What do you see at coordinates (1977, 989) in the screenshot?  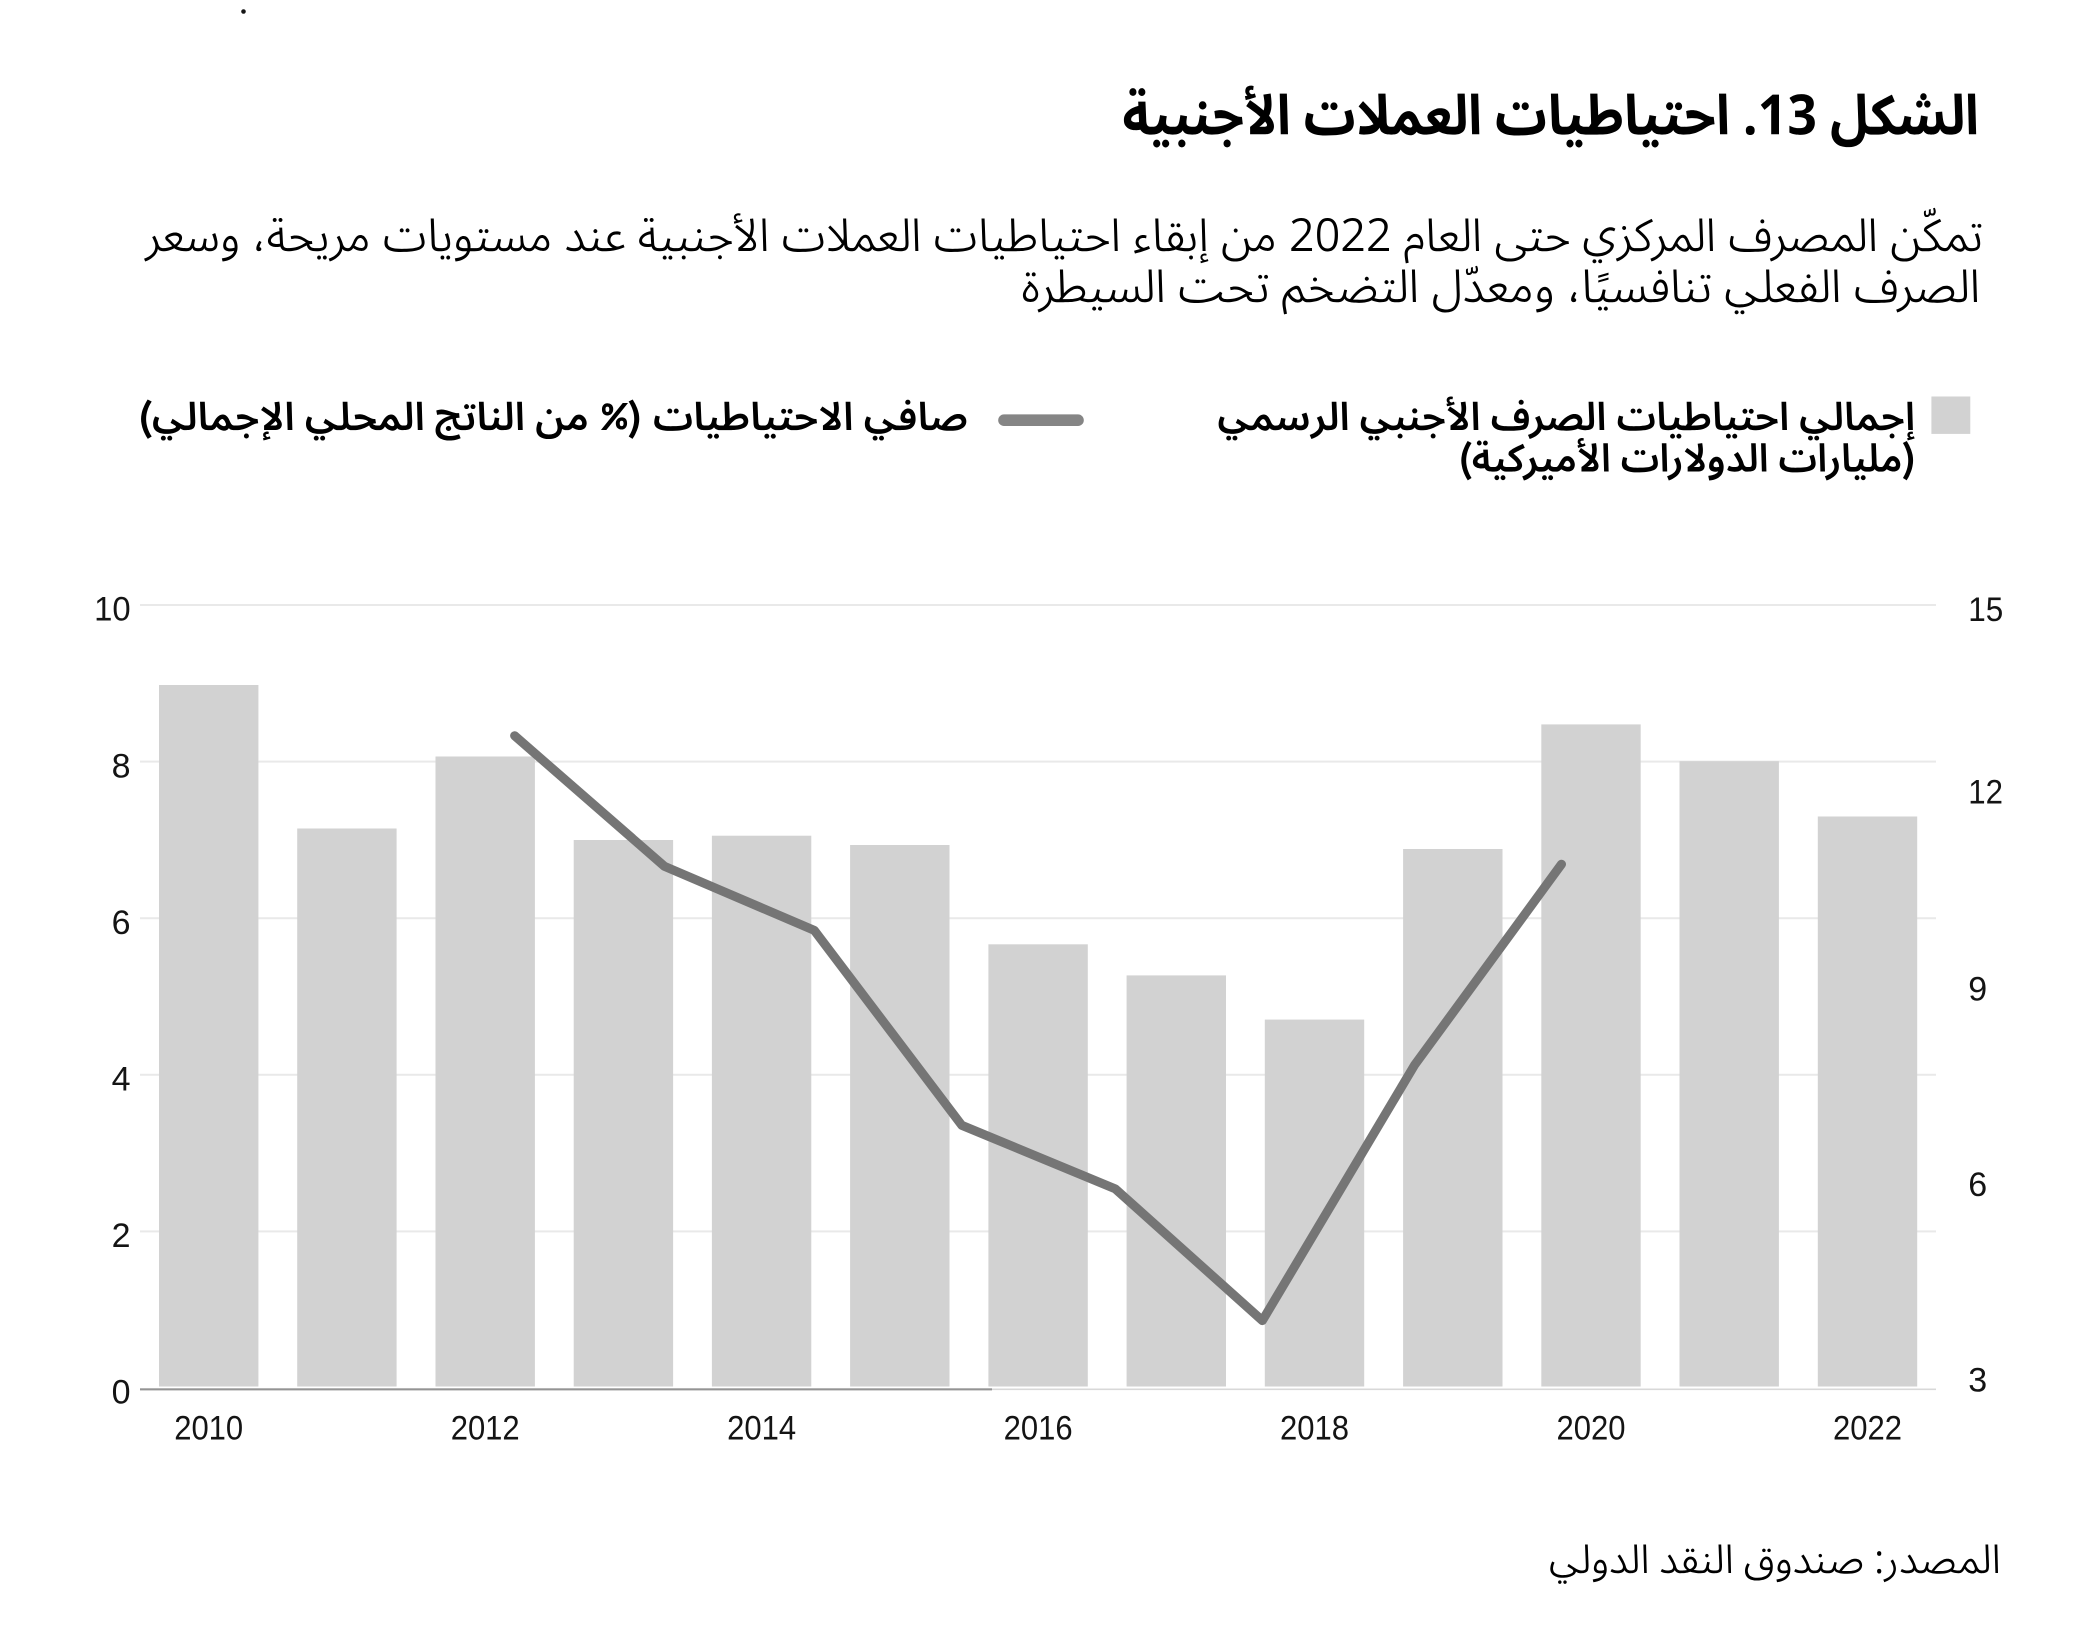 I see `svg-text: 9` at bounding box center [1977, 989].